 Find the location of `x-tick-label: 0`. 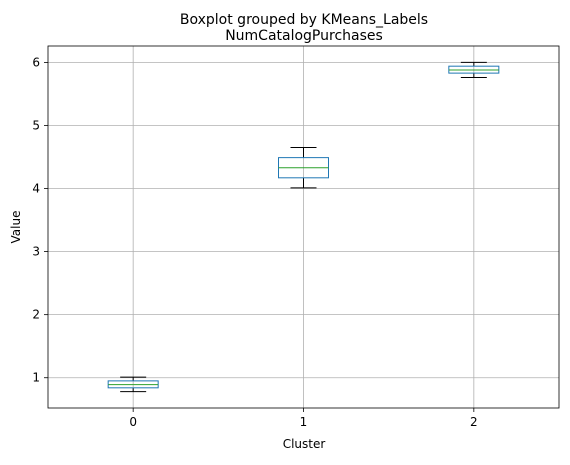

x-tick-label: 0 is located at coordinates (133, 422).